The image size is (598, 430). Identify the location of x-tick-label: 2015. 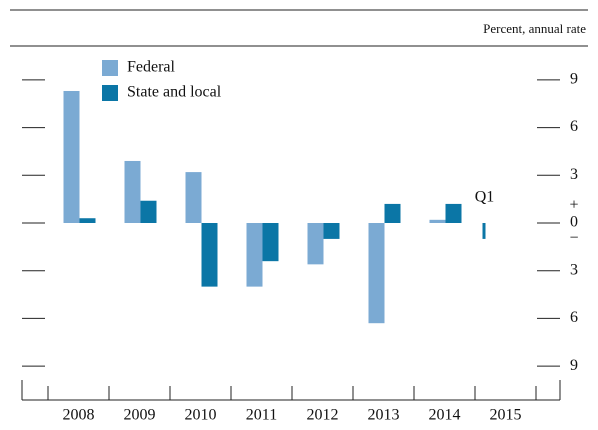
(506, 415).